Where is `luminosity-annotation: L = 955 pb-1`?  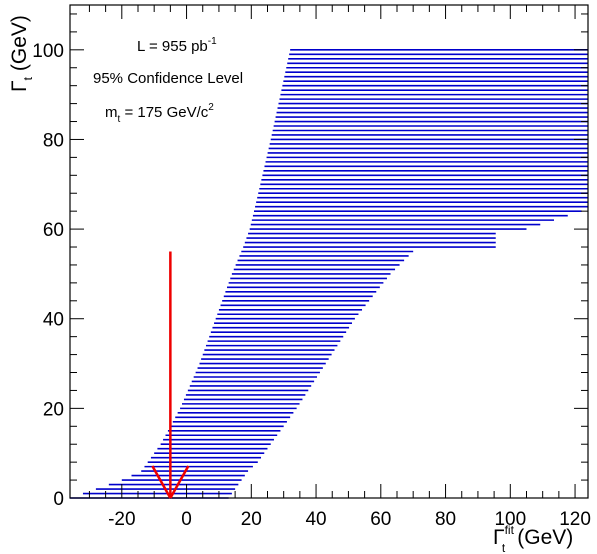 luminosity-annotation: L = 955 pb-1 is located at coordinates (177, 45).